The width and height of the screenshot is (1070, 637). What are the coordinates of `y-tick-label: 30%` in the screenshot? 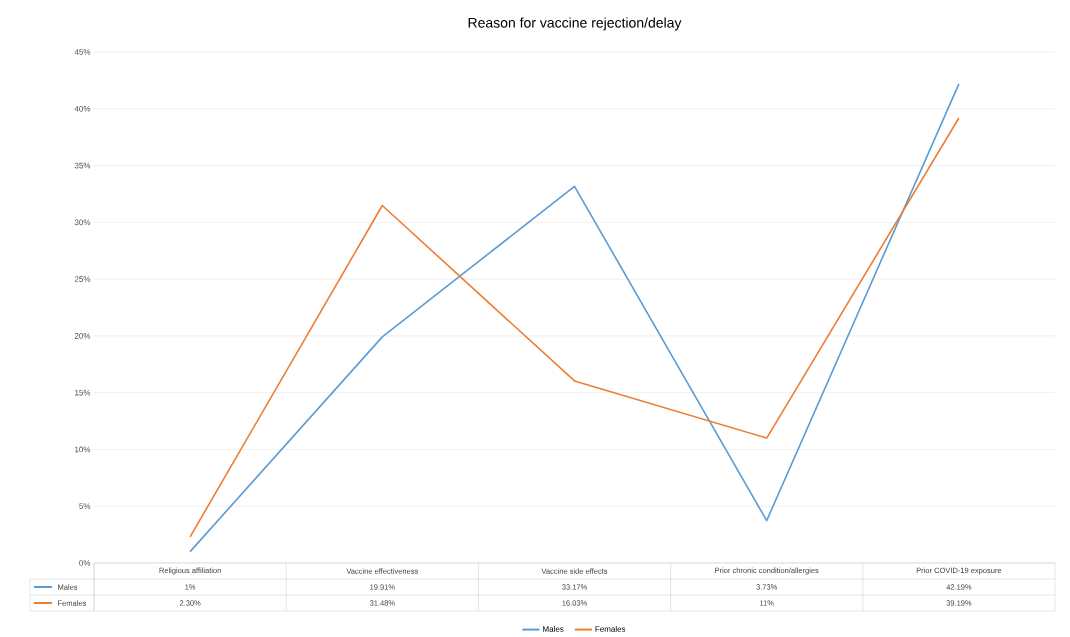 It's located at (82, 222).